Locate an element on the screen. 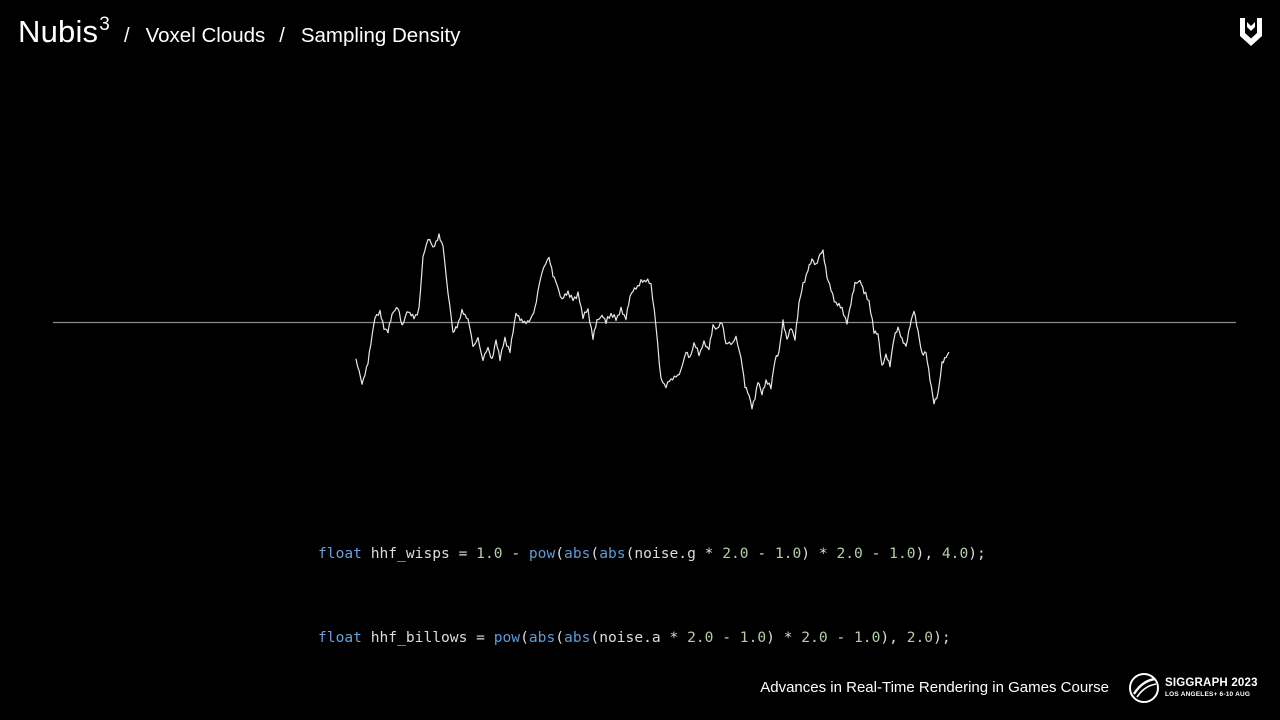 This screenshot has width=1280, height=720. noise-waveform-line is located at coordinates (652, 321).